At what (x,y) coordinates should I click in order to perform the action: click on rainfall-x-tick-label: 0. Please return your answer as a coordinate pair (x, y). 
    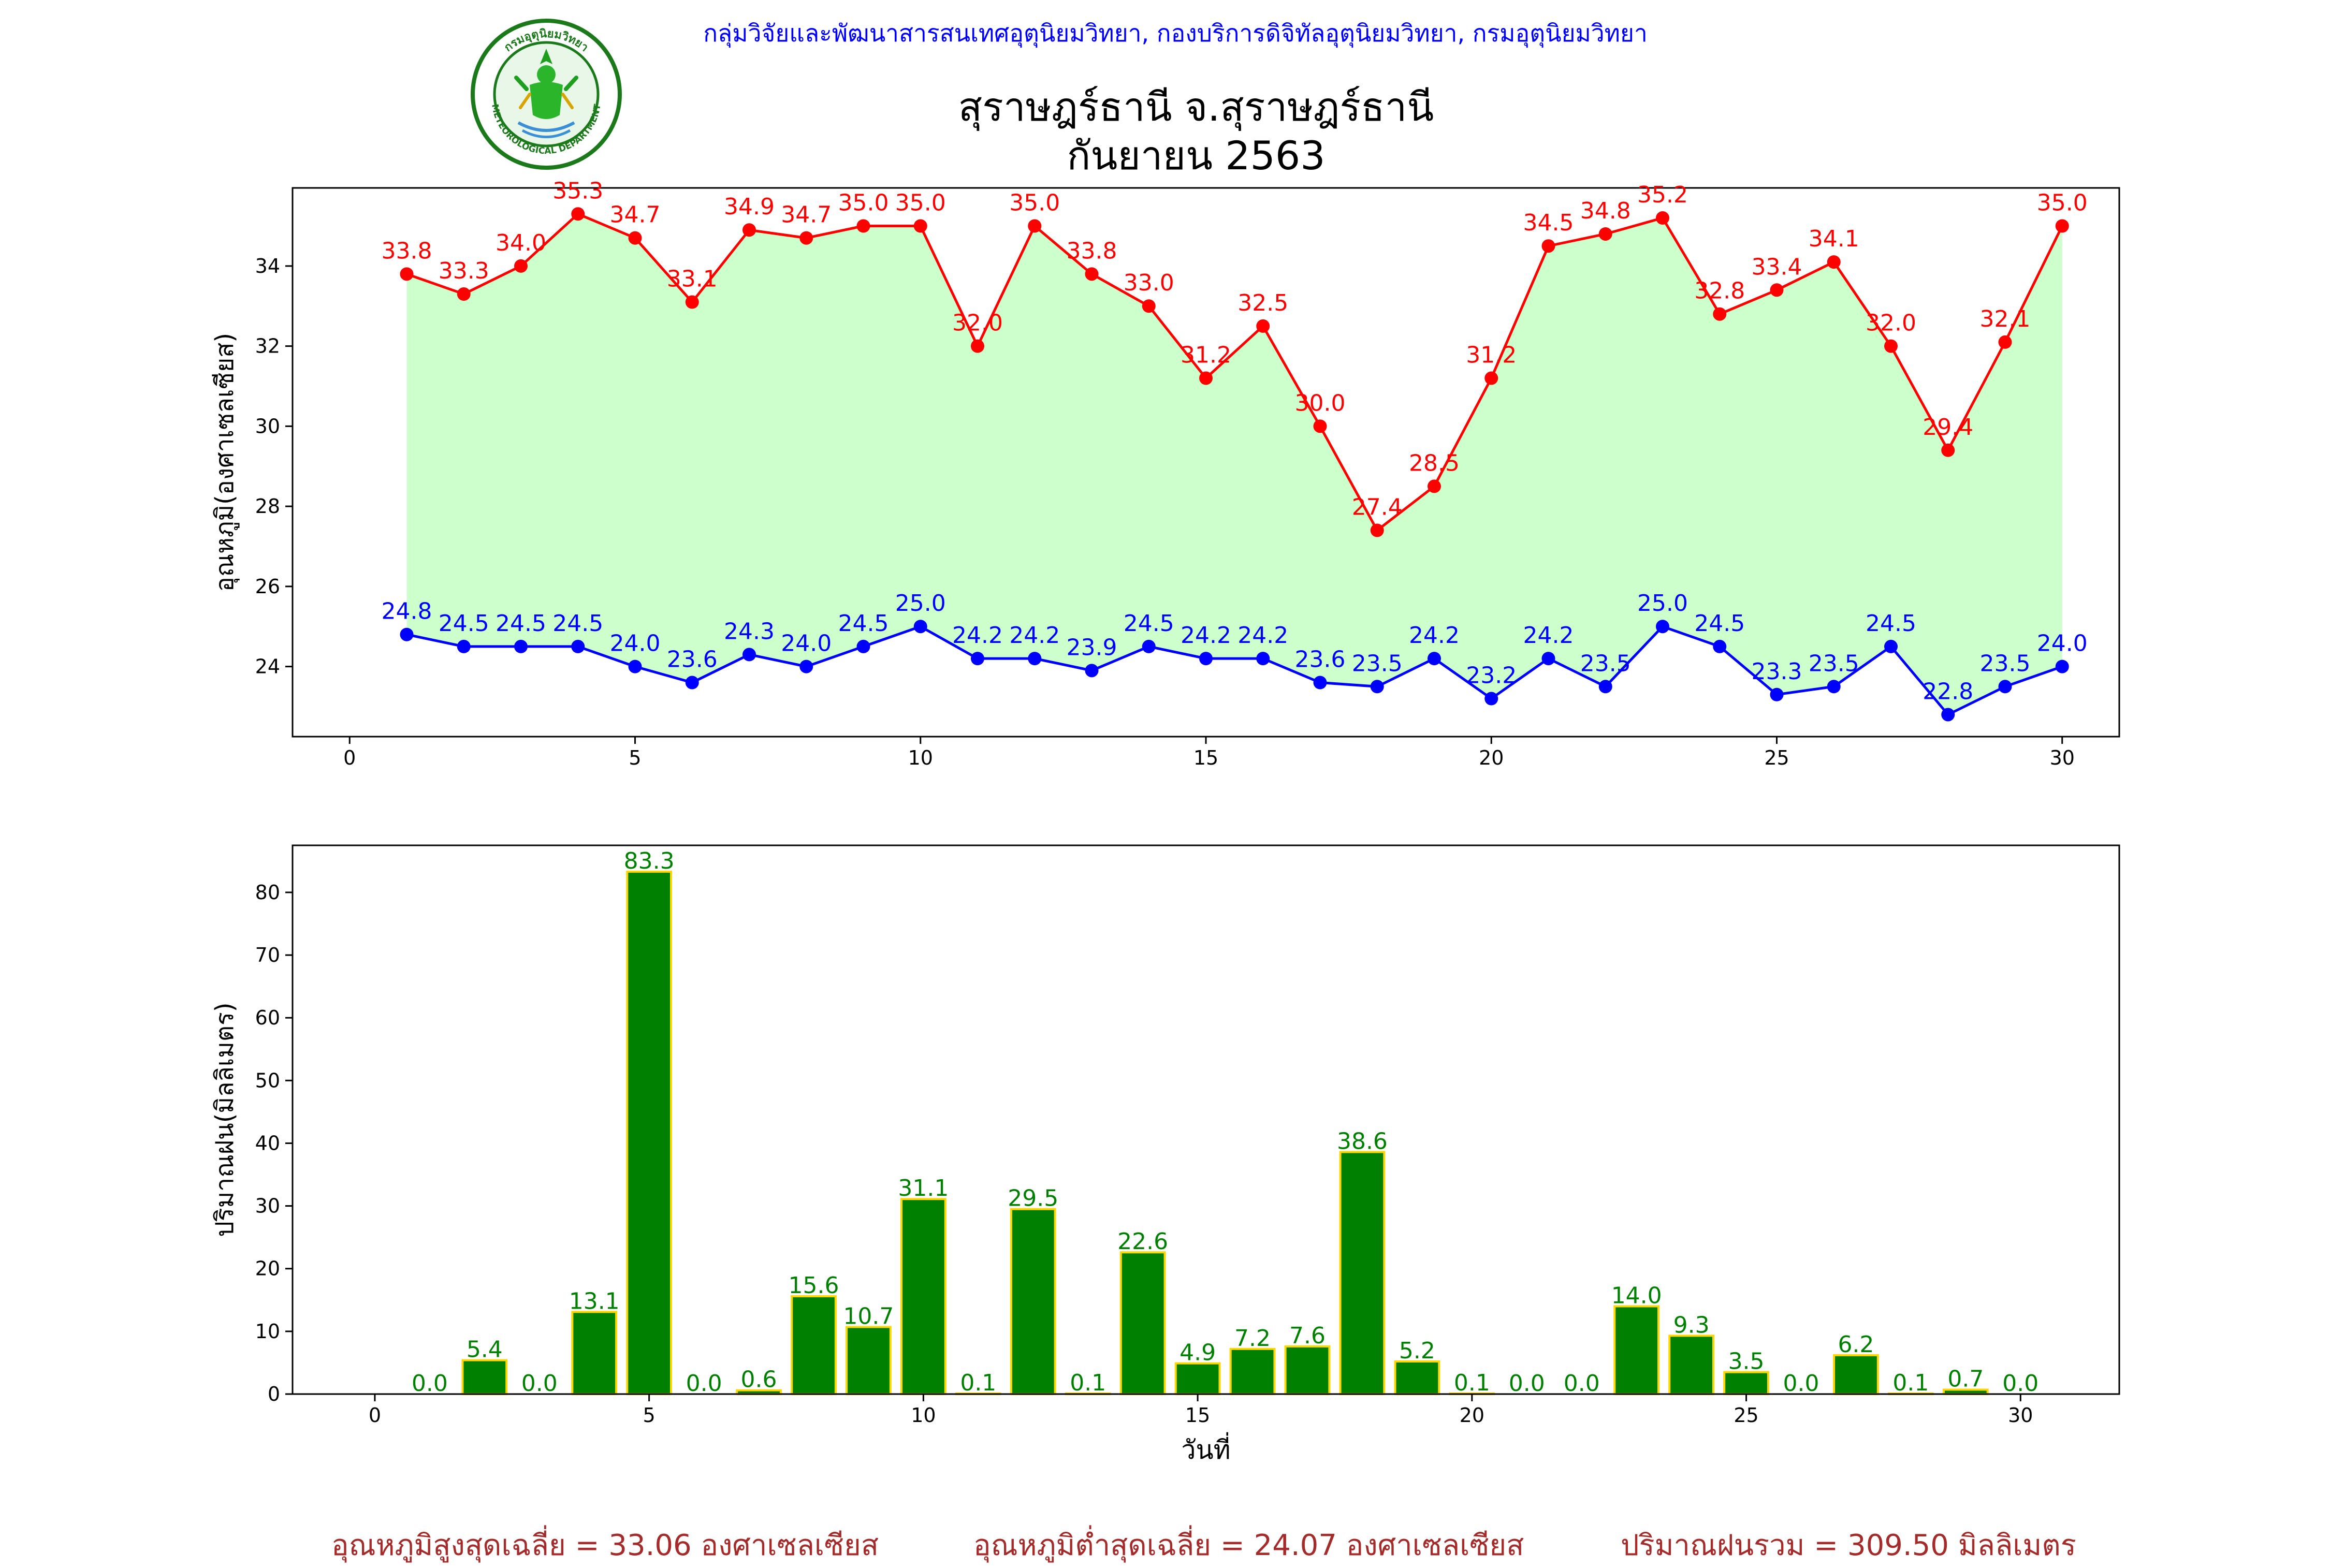
    Looking at the image, I should click on (375, 1415).